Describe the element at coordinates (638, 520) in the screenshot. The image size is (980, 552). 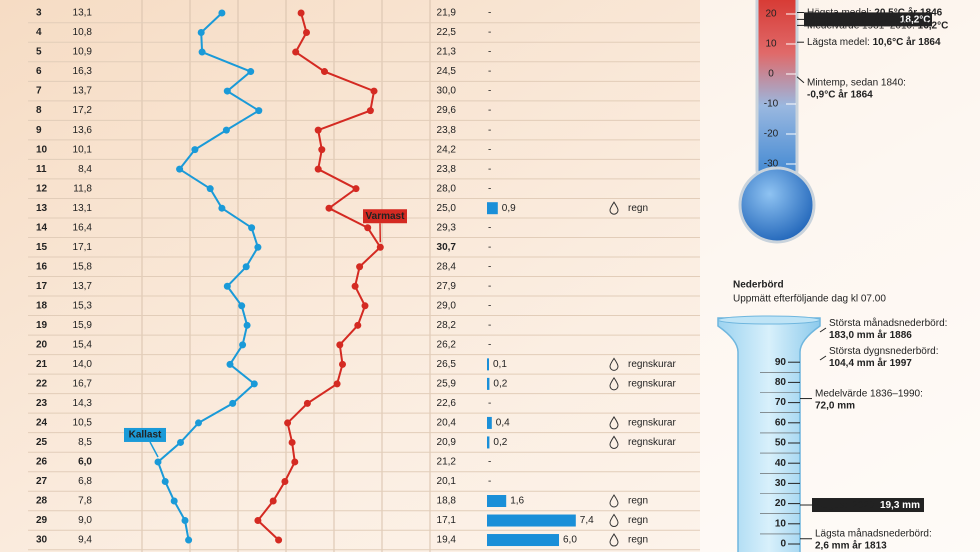
I see `weather: regn` at that location.